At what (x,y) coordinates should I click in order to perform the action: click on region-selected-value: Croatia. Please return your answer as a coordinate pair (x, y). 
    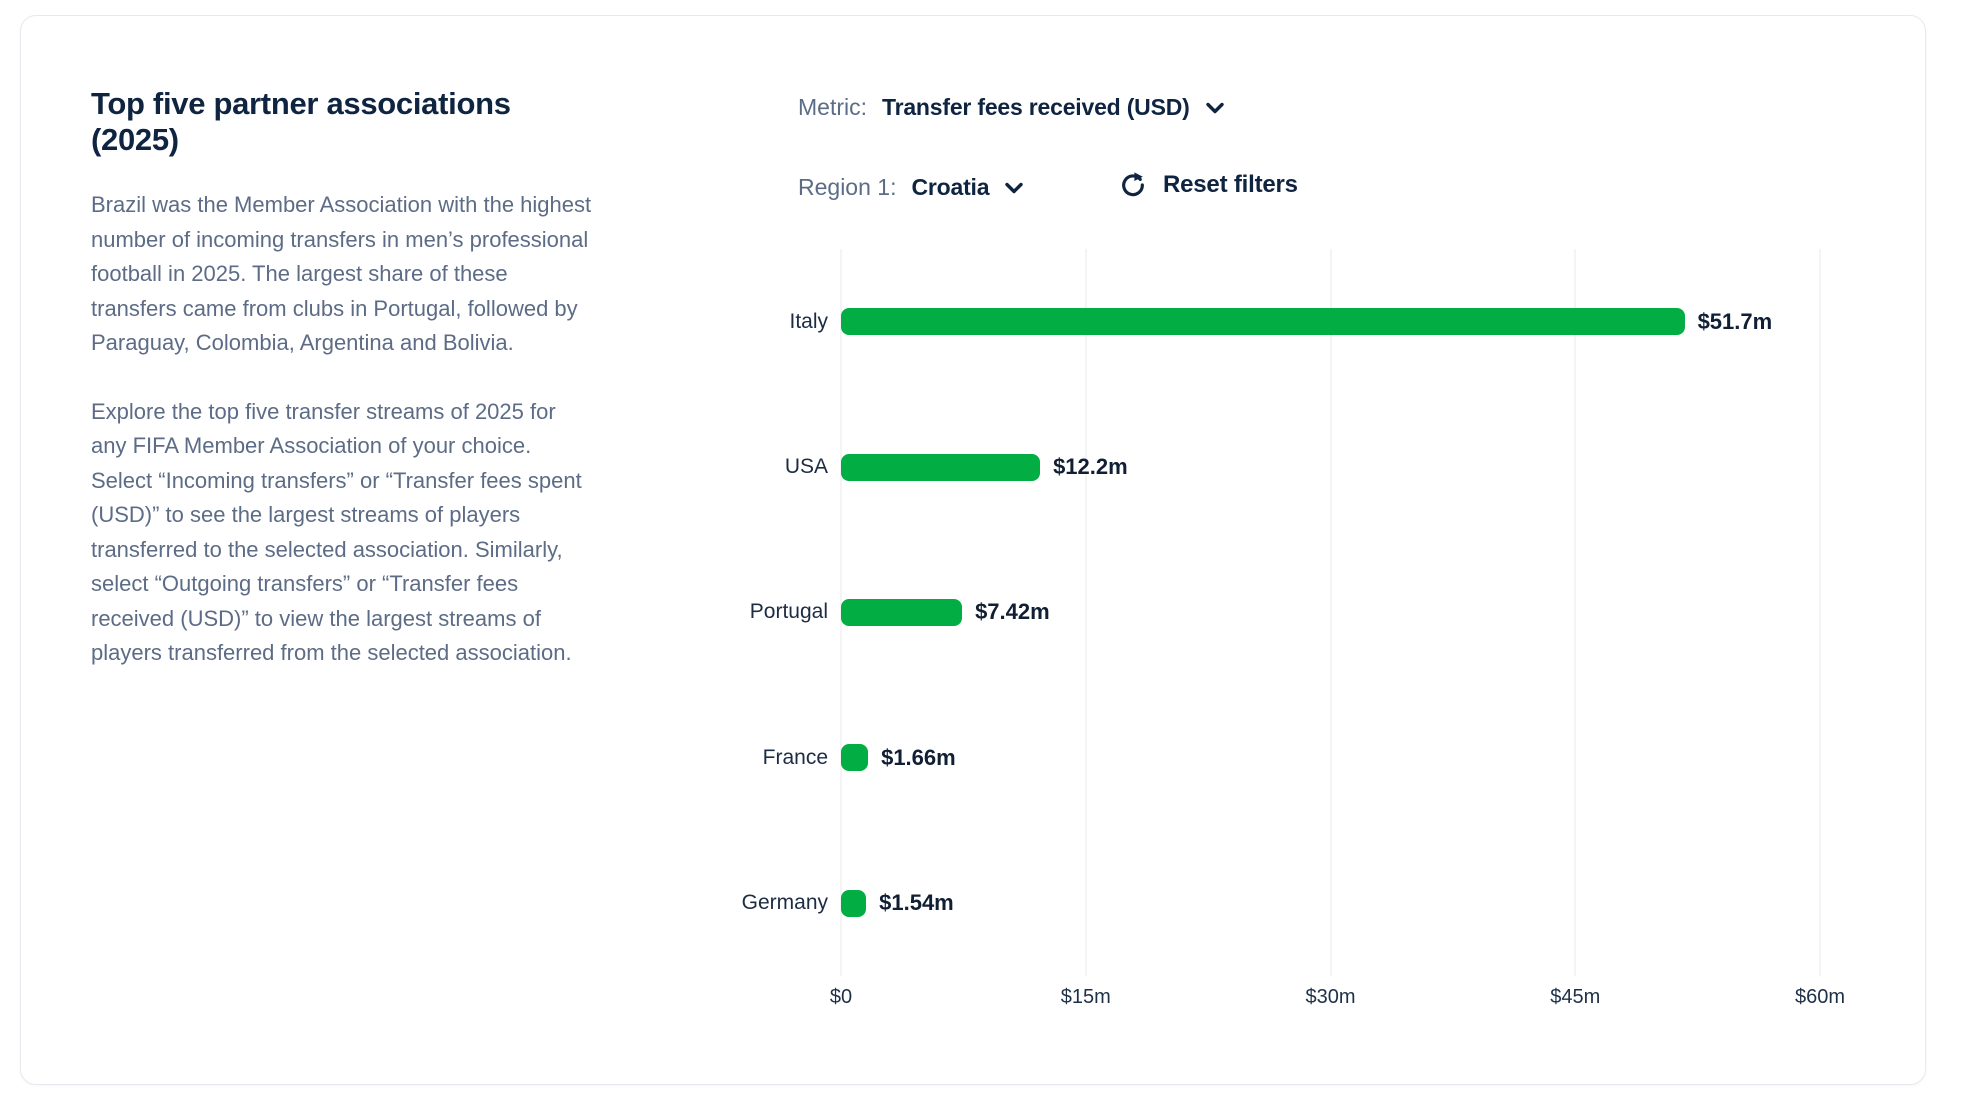
    Looking at the image, I should click on (950, 187).